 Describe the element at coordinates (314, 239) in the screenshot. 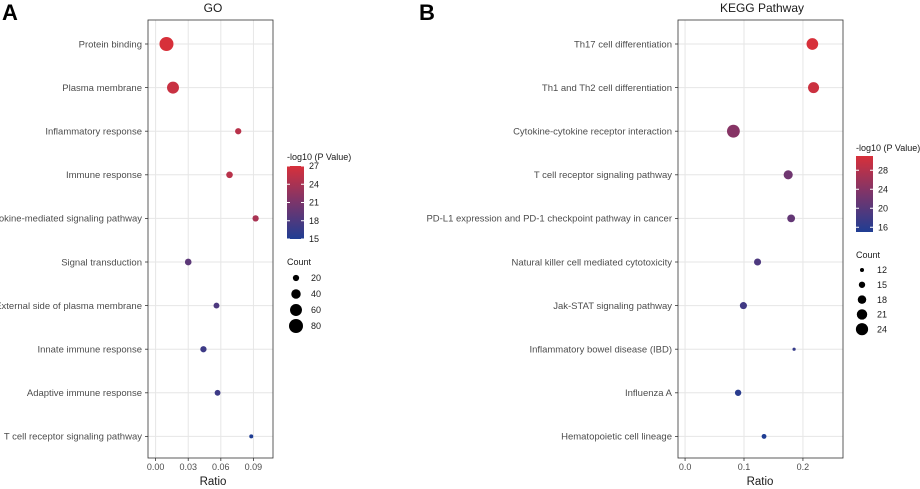

I see `colorbar-tick-label: 15` at that location.